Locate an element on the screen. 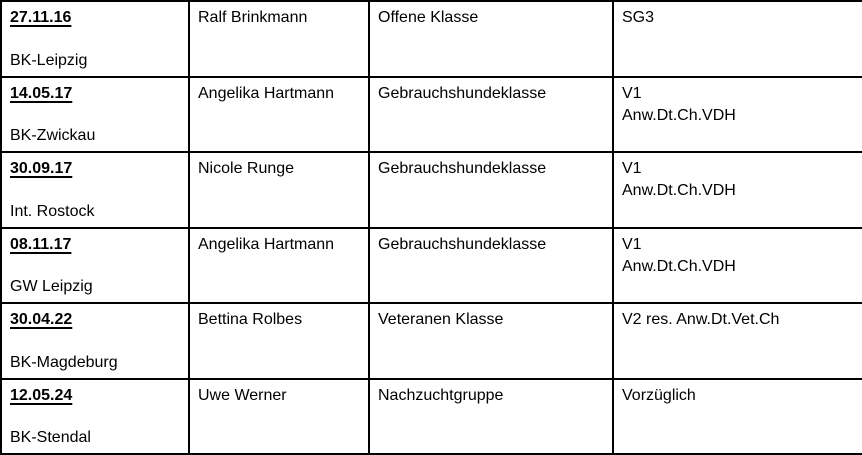 This screenshot has height=455, width=862. event-location: Int. Rostock is located at coordinates (52, 211).